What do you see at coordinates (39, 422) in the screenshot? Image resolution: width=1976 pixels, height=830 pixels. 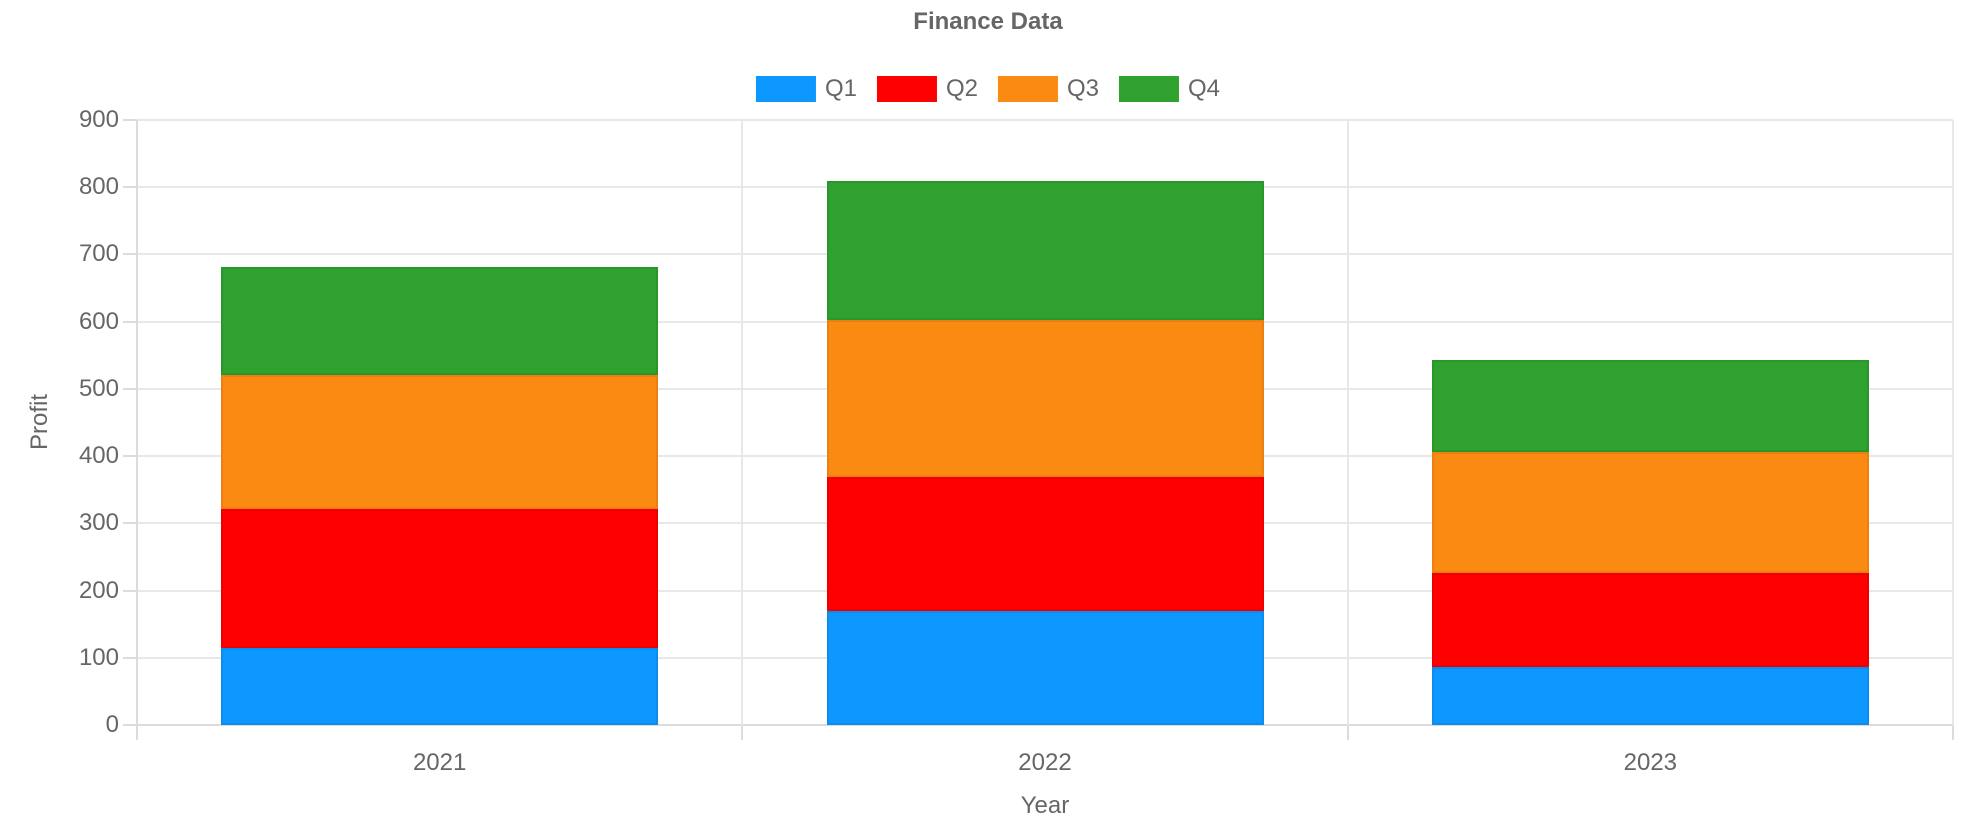 I see `y-axis-title: Profit` at bounding box center [39, 422].